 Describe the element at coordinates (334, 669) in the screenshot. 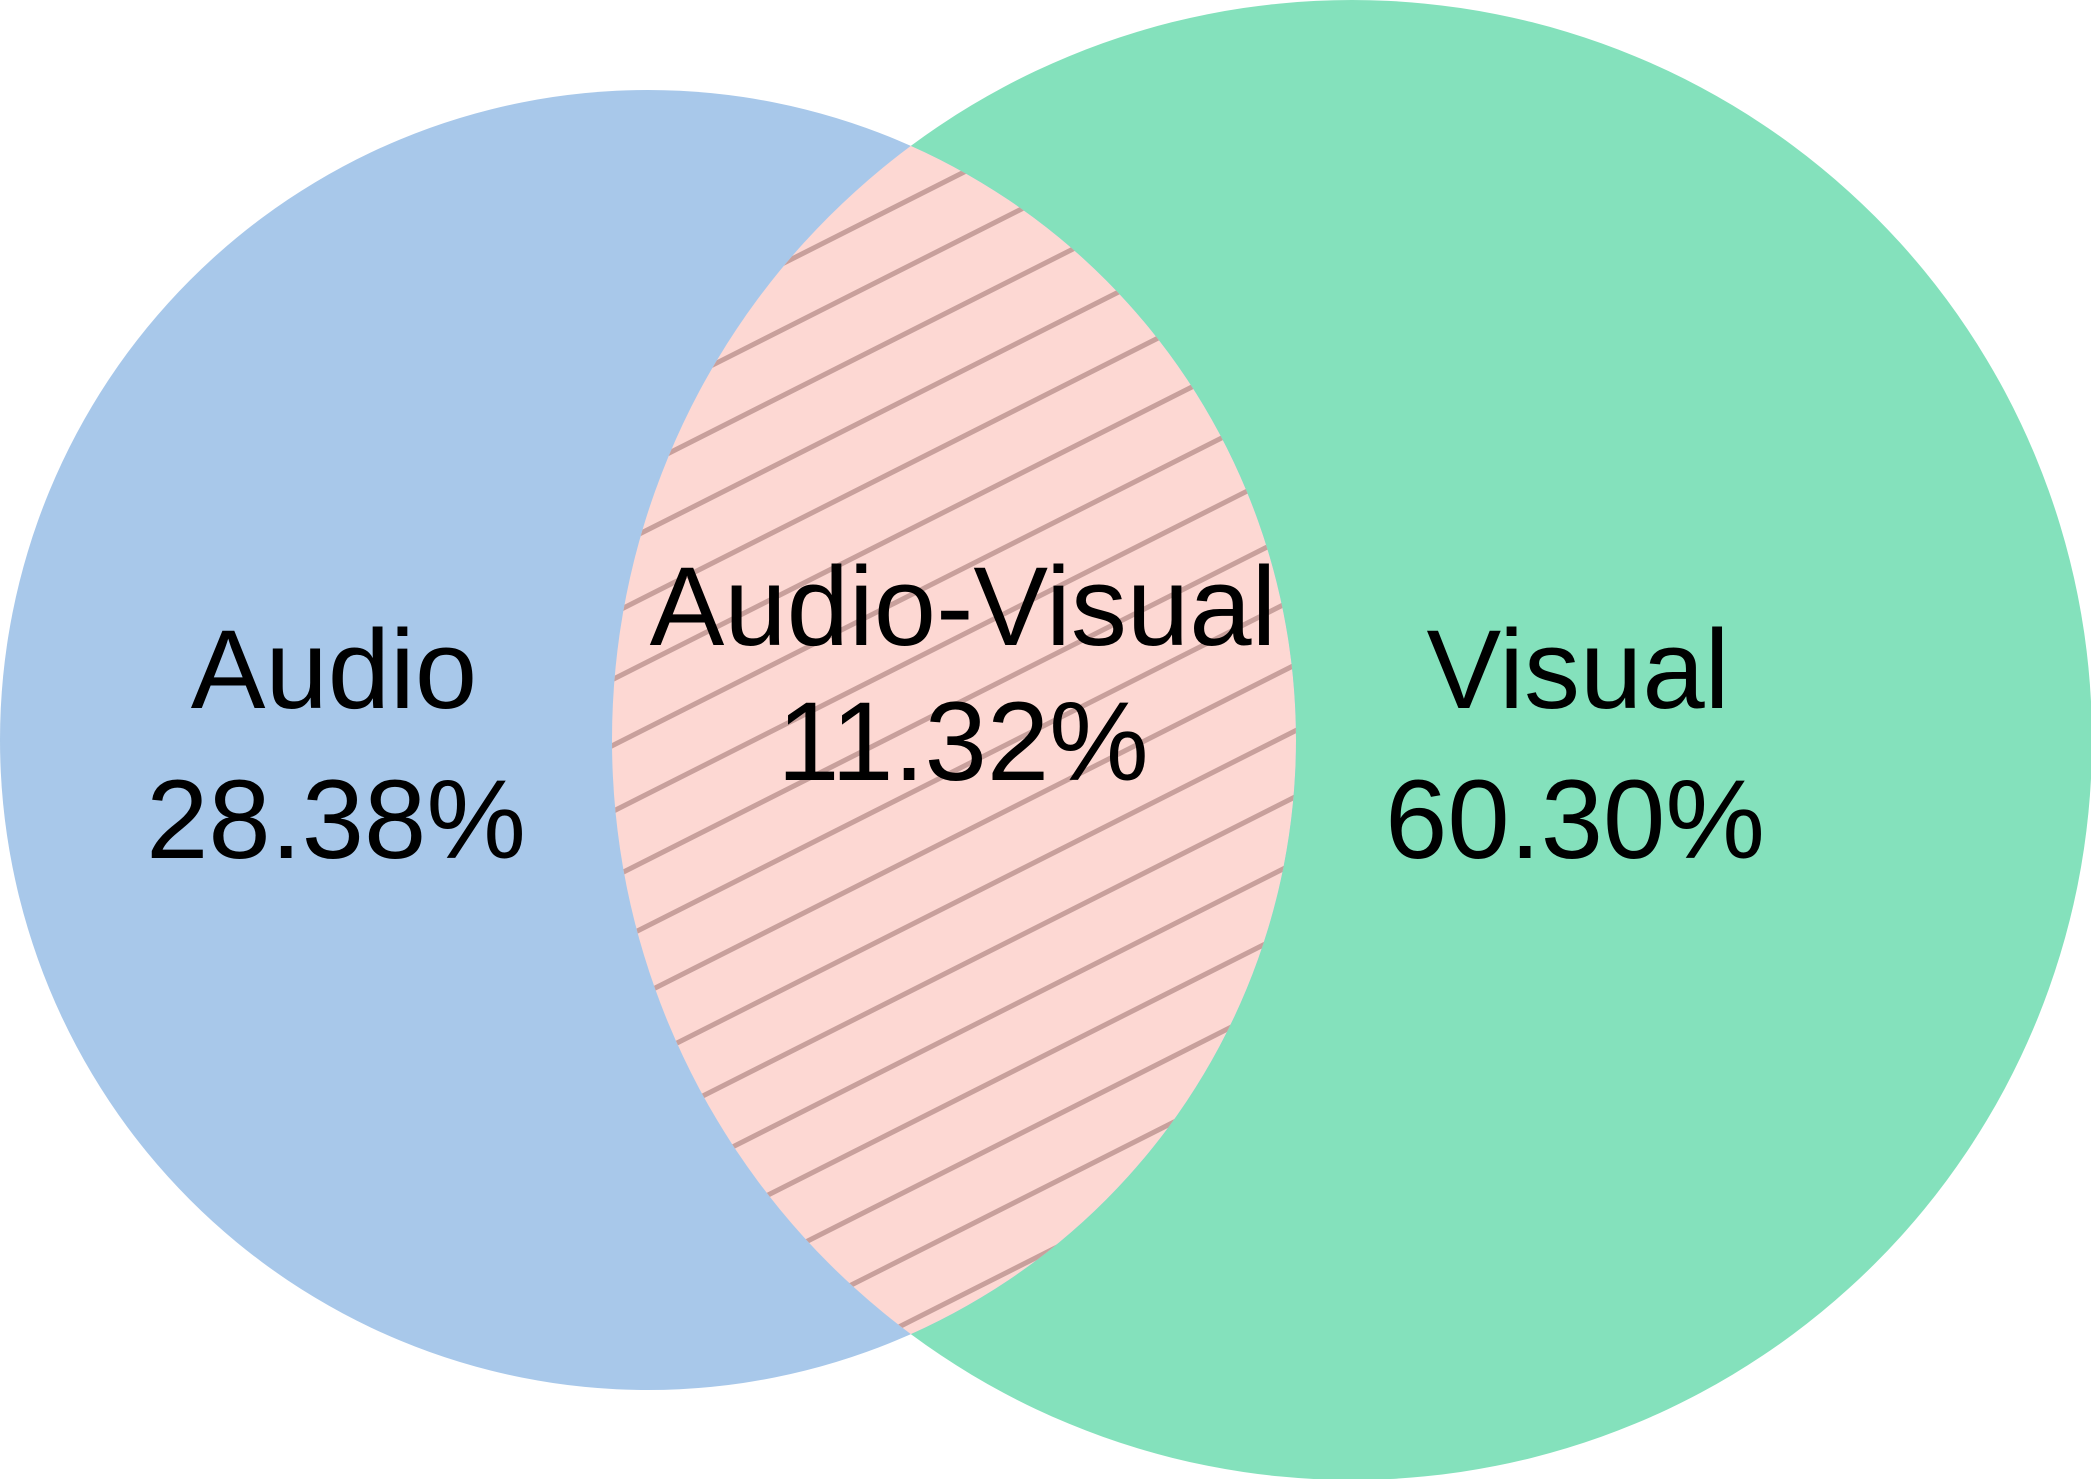

I see `audio-label: Audio` at that location.